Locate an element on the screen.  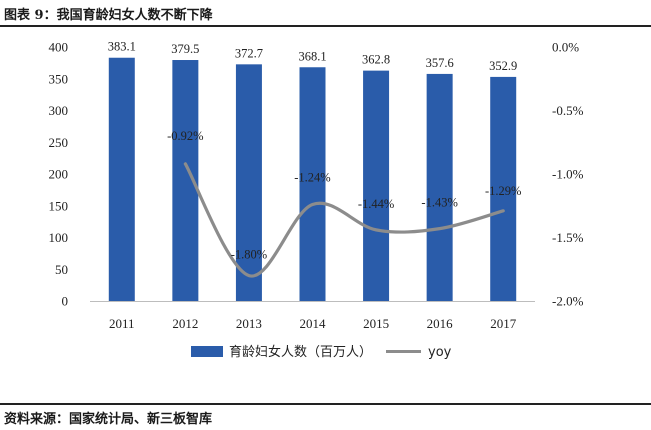
left-tick-label: 300 is located at coordinates (59, 110).